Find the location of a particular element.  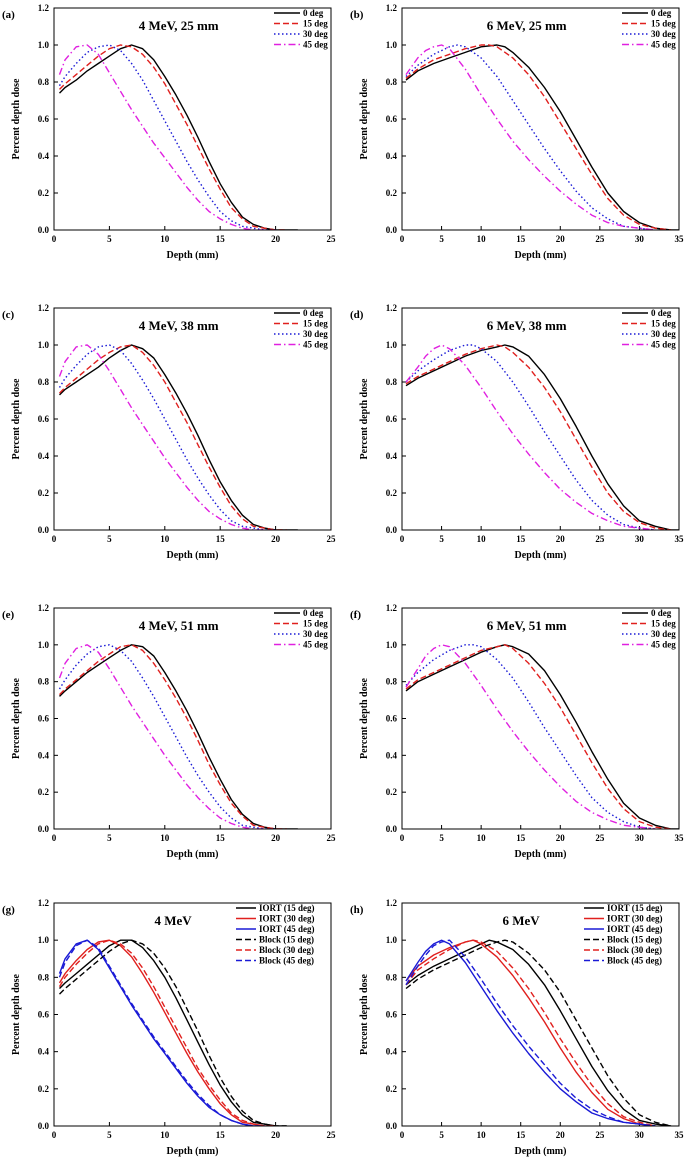

chart-title: 4 MeV, 25 mm is located at coordinates (179, 25).